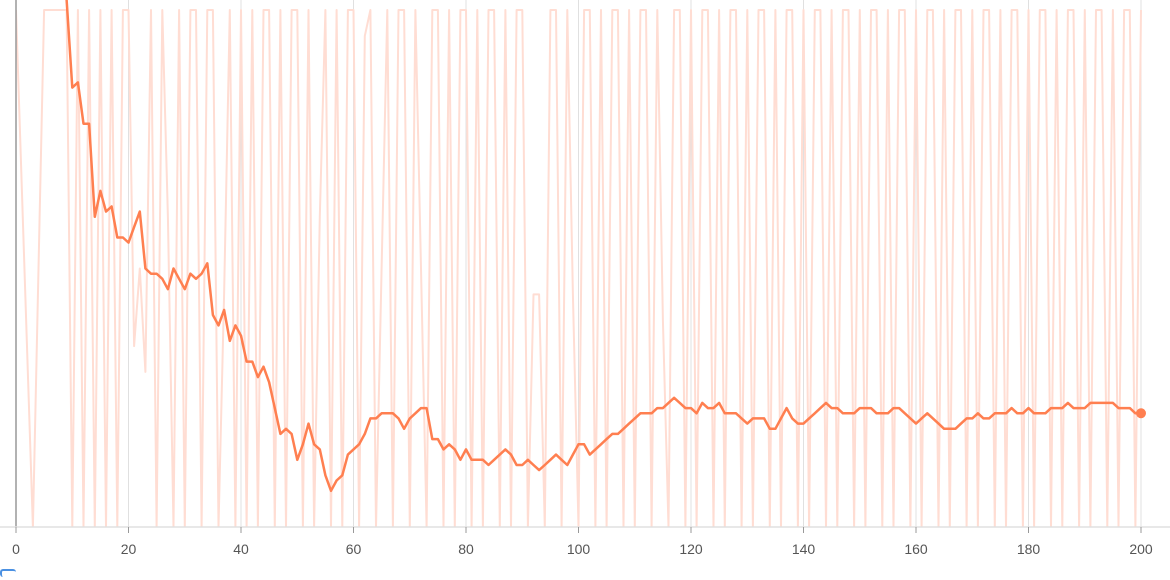 This screenshot has height=580, width=1170. Describe the element at coordinates (354, 549) in the screenshot. I see `tick-label-60: 60` at that location.